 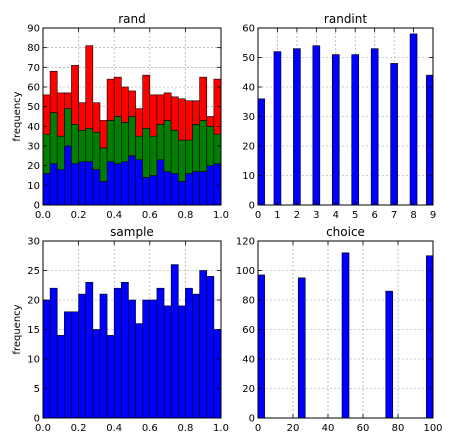 I want to click on bar-series1-bin17, so click(x=160, y=182).